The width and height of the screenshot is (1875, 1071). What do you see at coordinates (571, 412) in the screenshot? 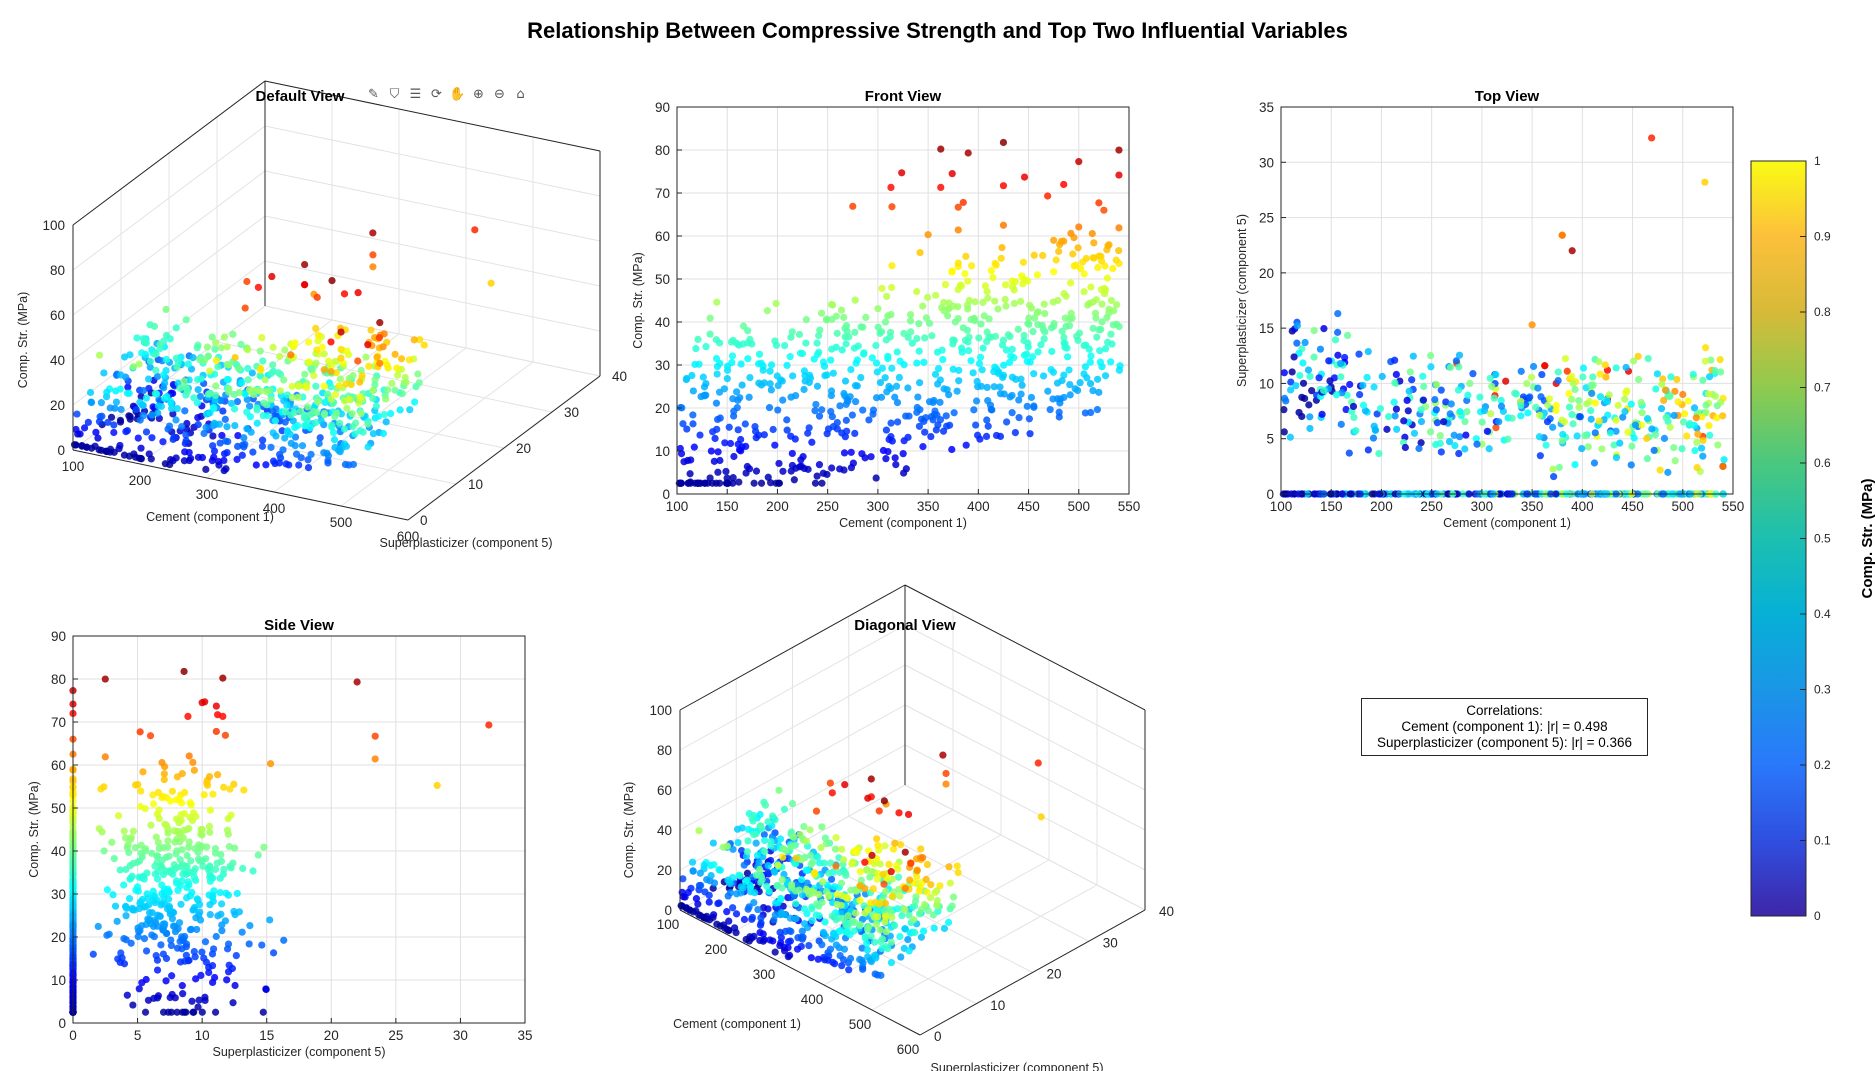
I see `default-y-tick-label: 30` at bounding box center [571, 412].